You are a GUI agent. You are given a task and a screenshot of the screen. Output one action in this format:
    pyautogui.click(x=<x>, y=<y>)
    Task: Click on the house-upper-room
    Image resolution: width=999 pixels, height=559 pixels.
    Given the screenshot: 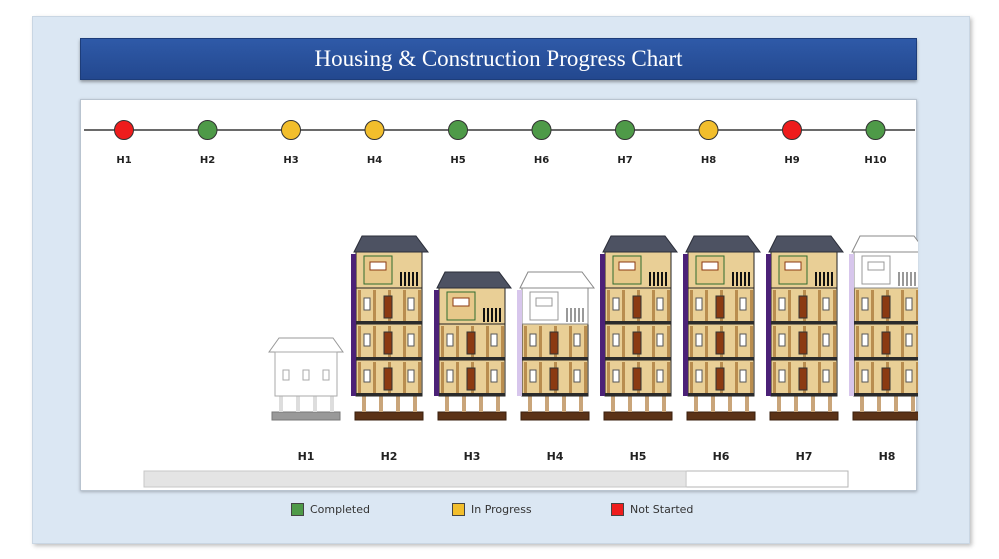 What is the action you would take?
    pyautogui.click(x=876, y=270)
    